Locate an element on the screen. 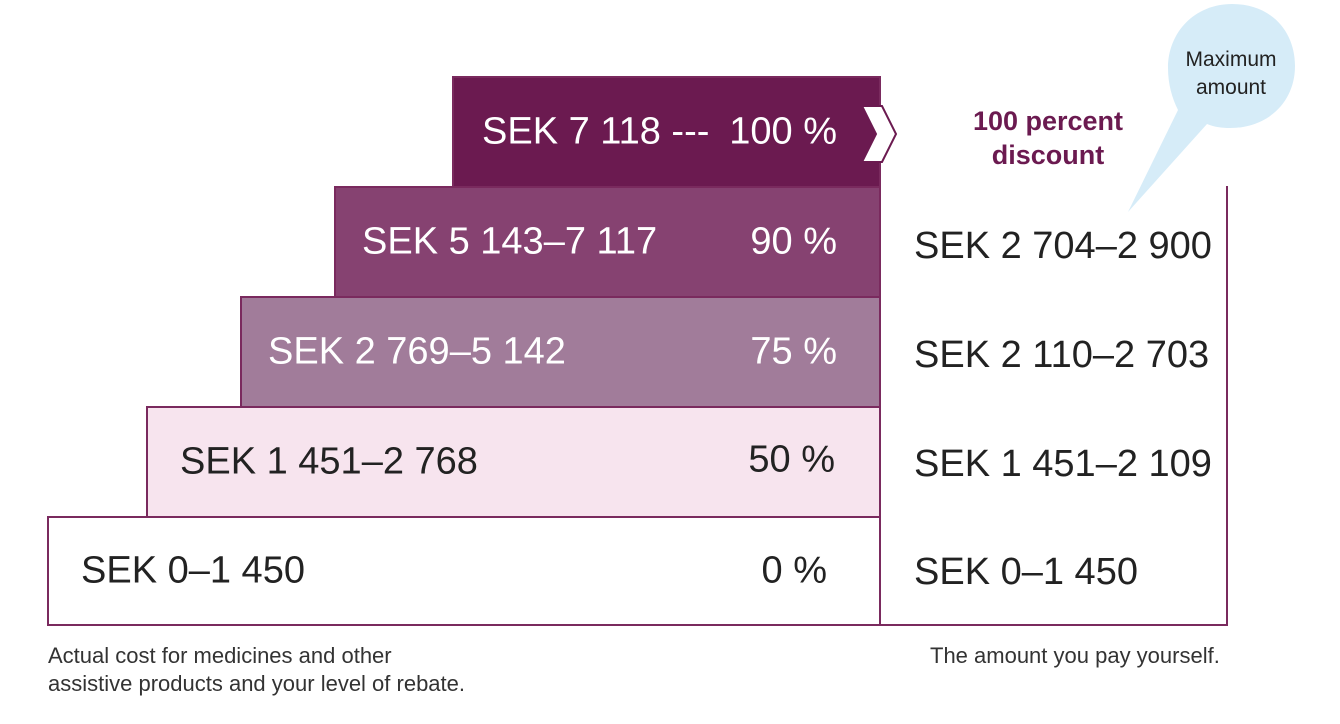 Image resolution: width=1340 pixels, height=724 pixels. tier-rebate: 50 % is located at coordinates (791, 459).